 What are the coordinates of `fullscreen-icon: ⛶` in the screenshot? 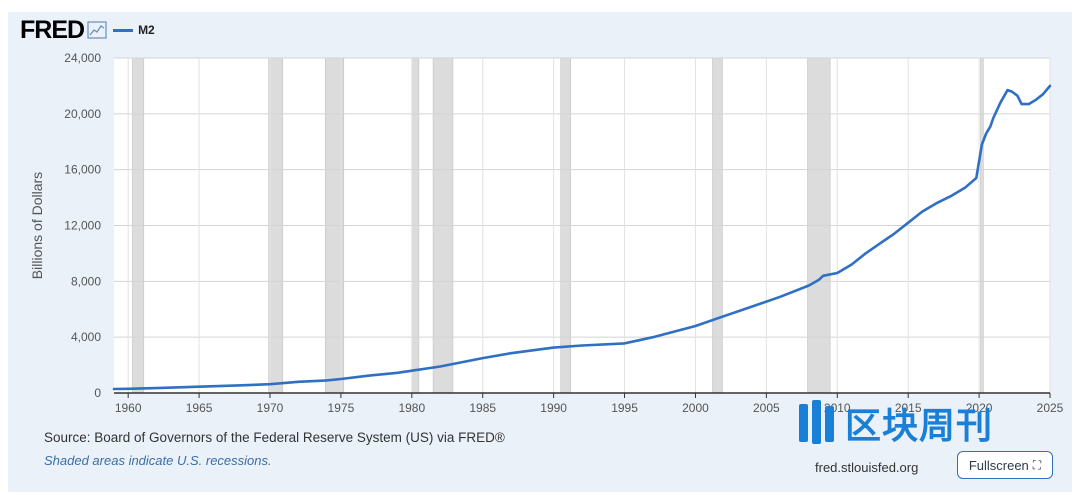 It's located at (1037, 464).